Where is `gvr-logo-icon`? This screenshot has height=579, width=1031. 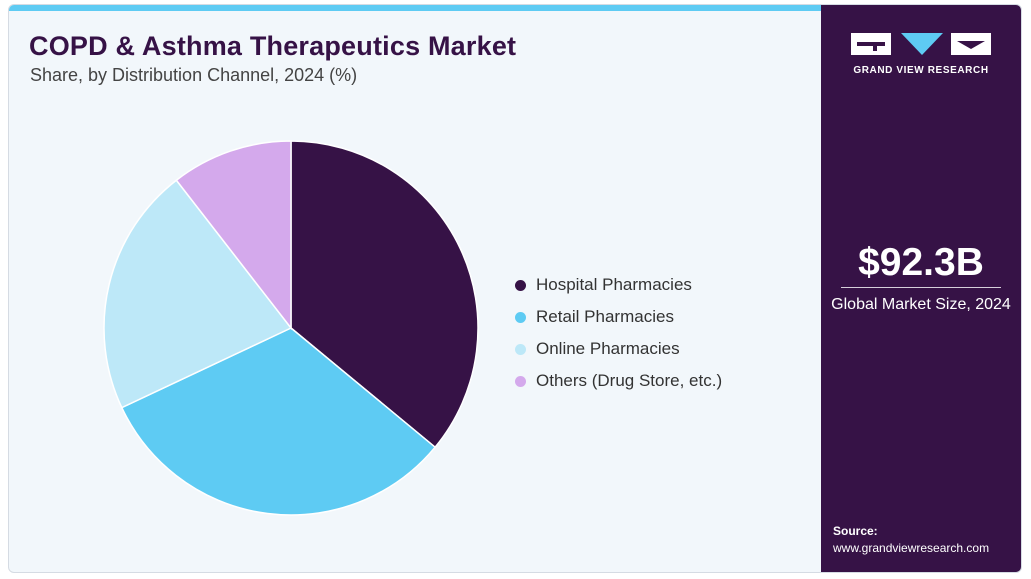
gvr-logo-icon is located at coordinates (921, 44).